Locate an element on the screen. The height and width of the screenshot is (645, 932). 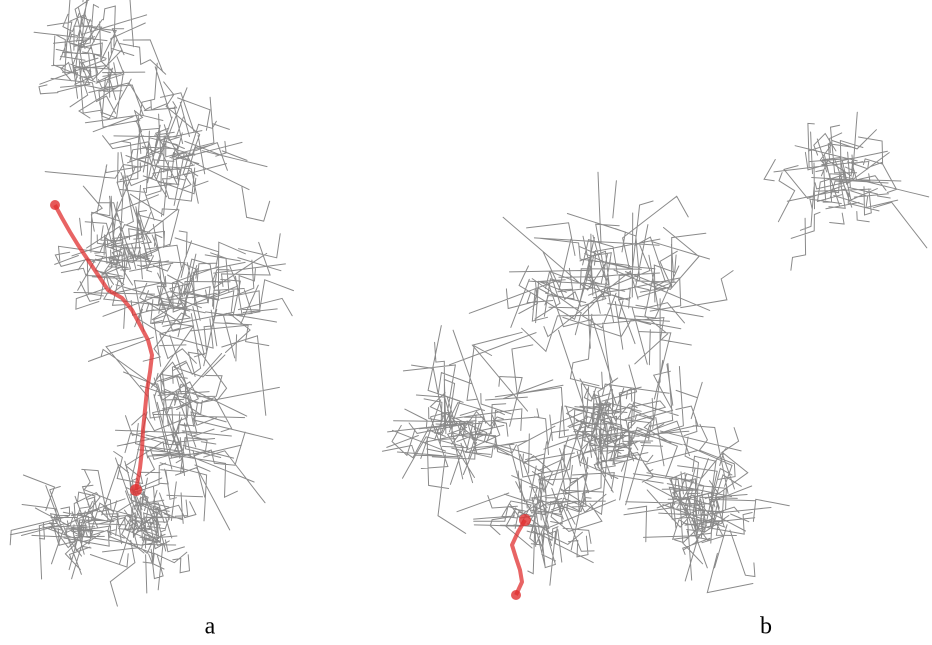
route-end-b is located at coordinates (516, 595).